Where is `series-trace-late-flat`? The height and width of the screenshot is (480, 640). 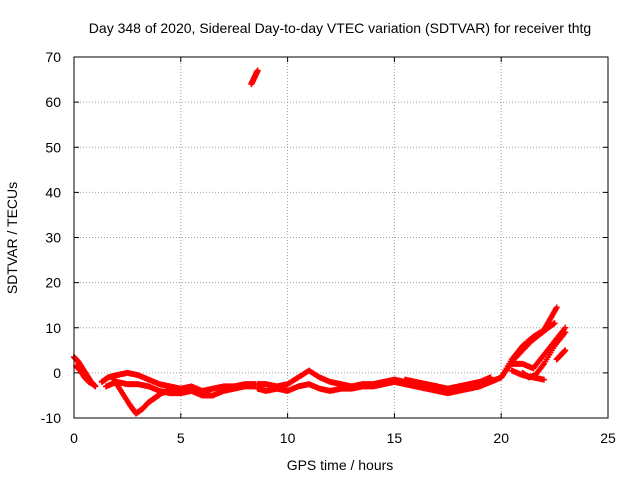
series-trace-late-flat is located at coordinates (448, 383).